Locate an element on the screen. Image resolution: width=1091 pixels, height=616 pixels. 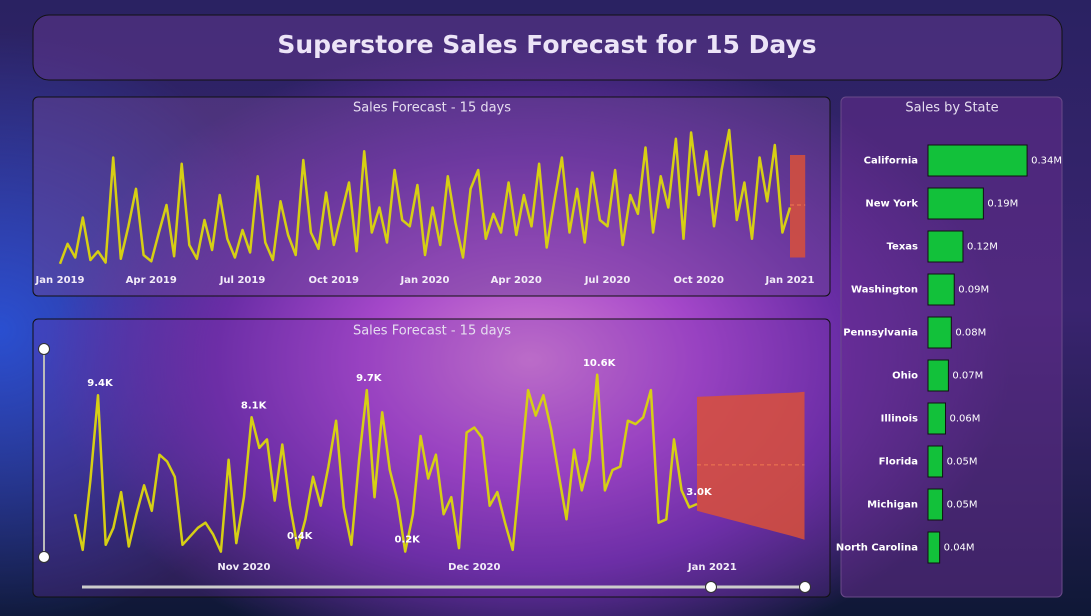
data-label: 0.4K is located at coordinates (300, 536).